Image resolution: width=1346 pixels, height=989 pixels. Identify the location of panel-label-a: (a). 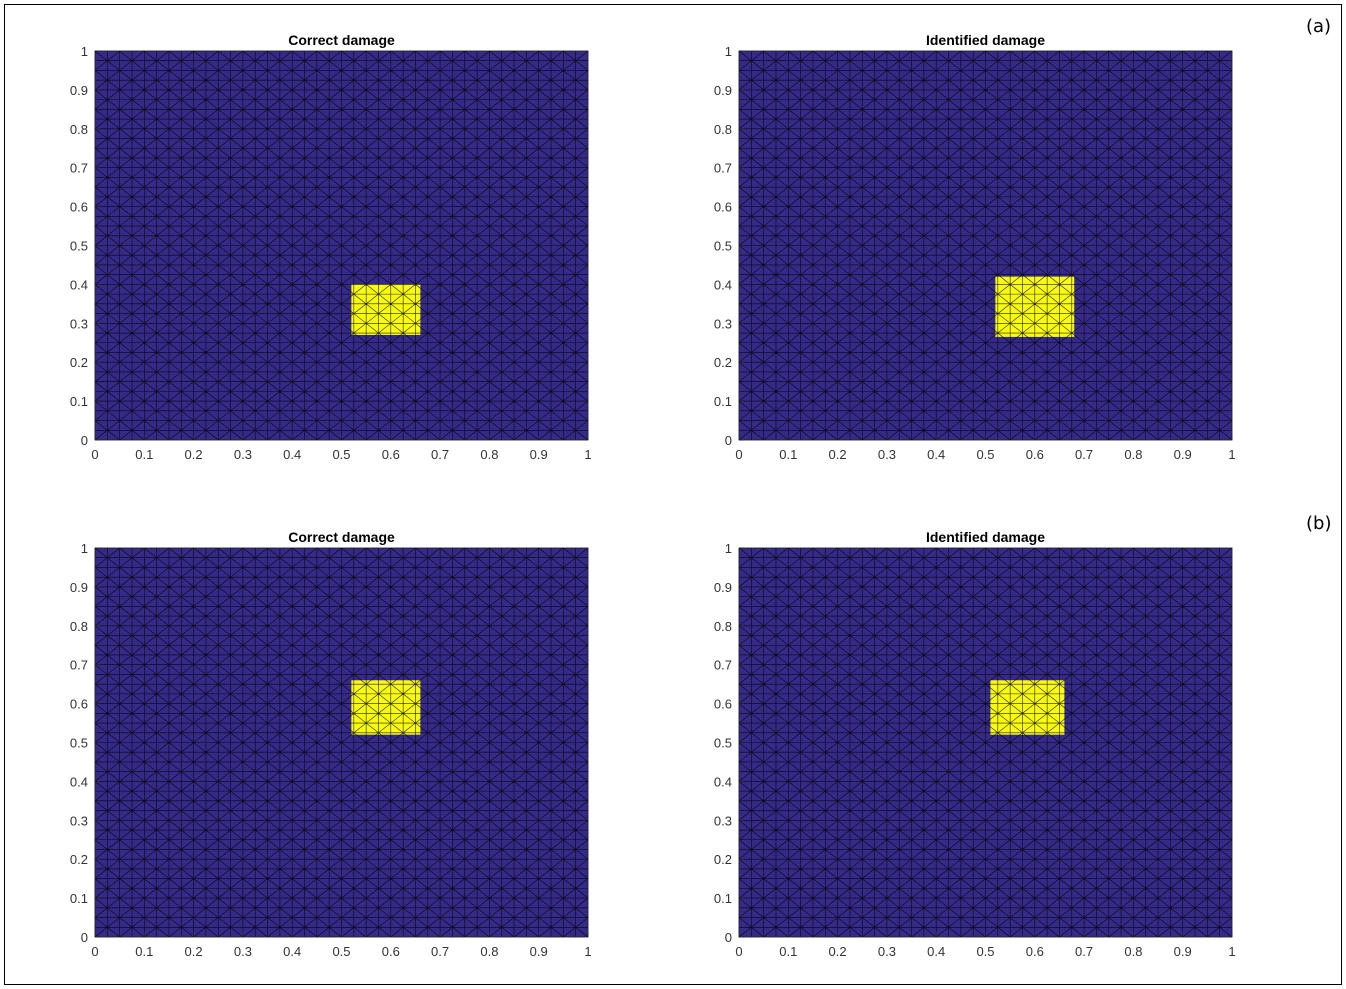
(1319, 26).